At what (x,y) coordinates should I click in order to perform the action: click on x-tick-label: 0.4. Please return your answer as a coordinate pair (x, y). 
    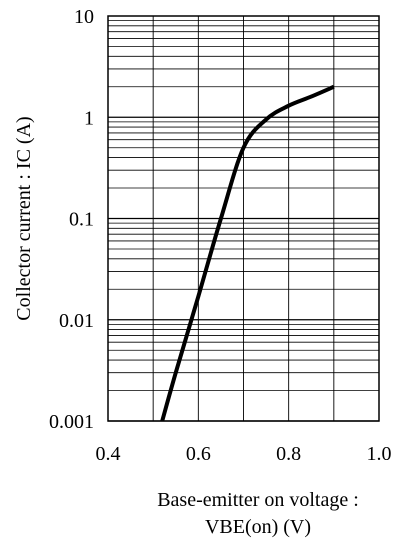
    Looking at the image, I should click on (108, 454).